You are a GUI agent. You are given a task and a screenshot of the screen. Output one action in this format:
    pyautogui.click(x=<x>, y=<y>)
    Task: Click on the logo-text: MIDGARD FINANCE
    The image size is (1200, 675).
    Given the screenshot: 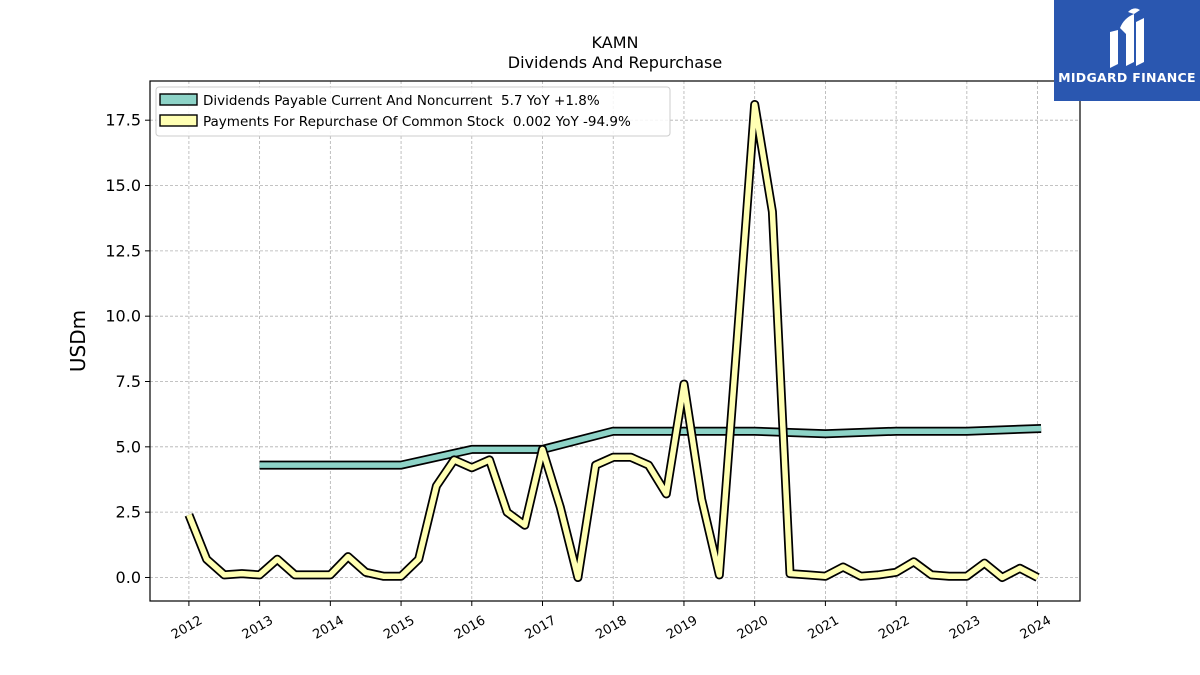 What is the action you would take?
    pyautogui.click(x=1127, y=77)
    